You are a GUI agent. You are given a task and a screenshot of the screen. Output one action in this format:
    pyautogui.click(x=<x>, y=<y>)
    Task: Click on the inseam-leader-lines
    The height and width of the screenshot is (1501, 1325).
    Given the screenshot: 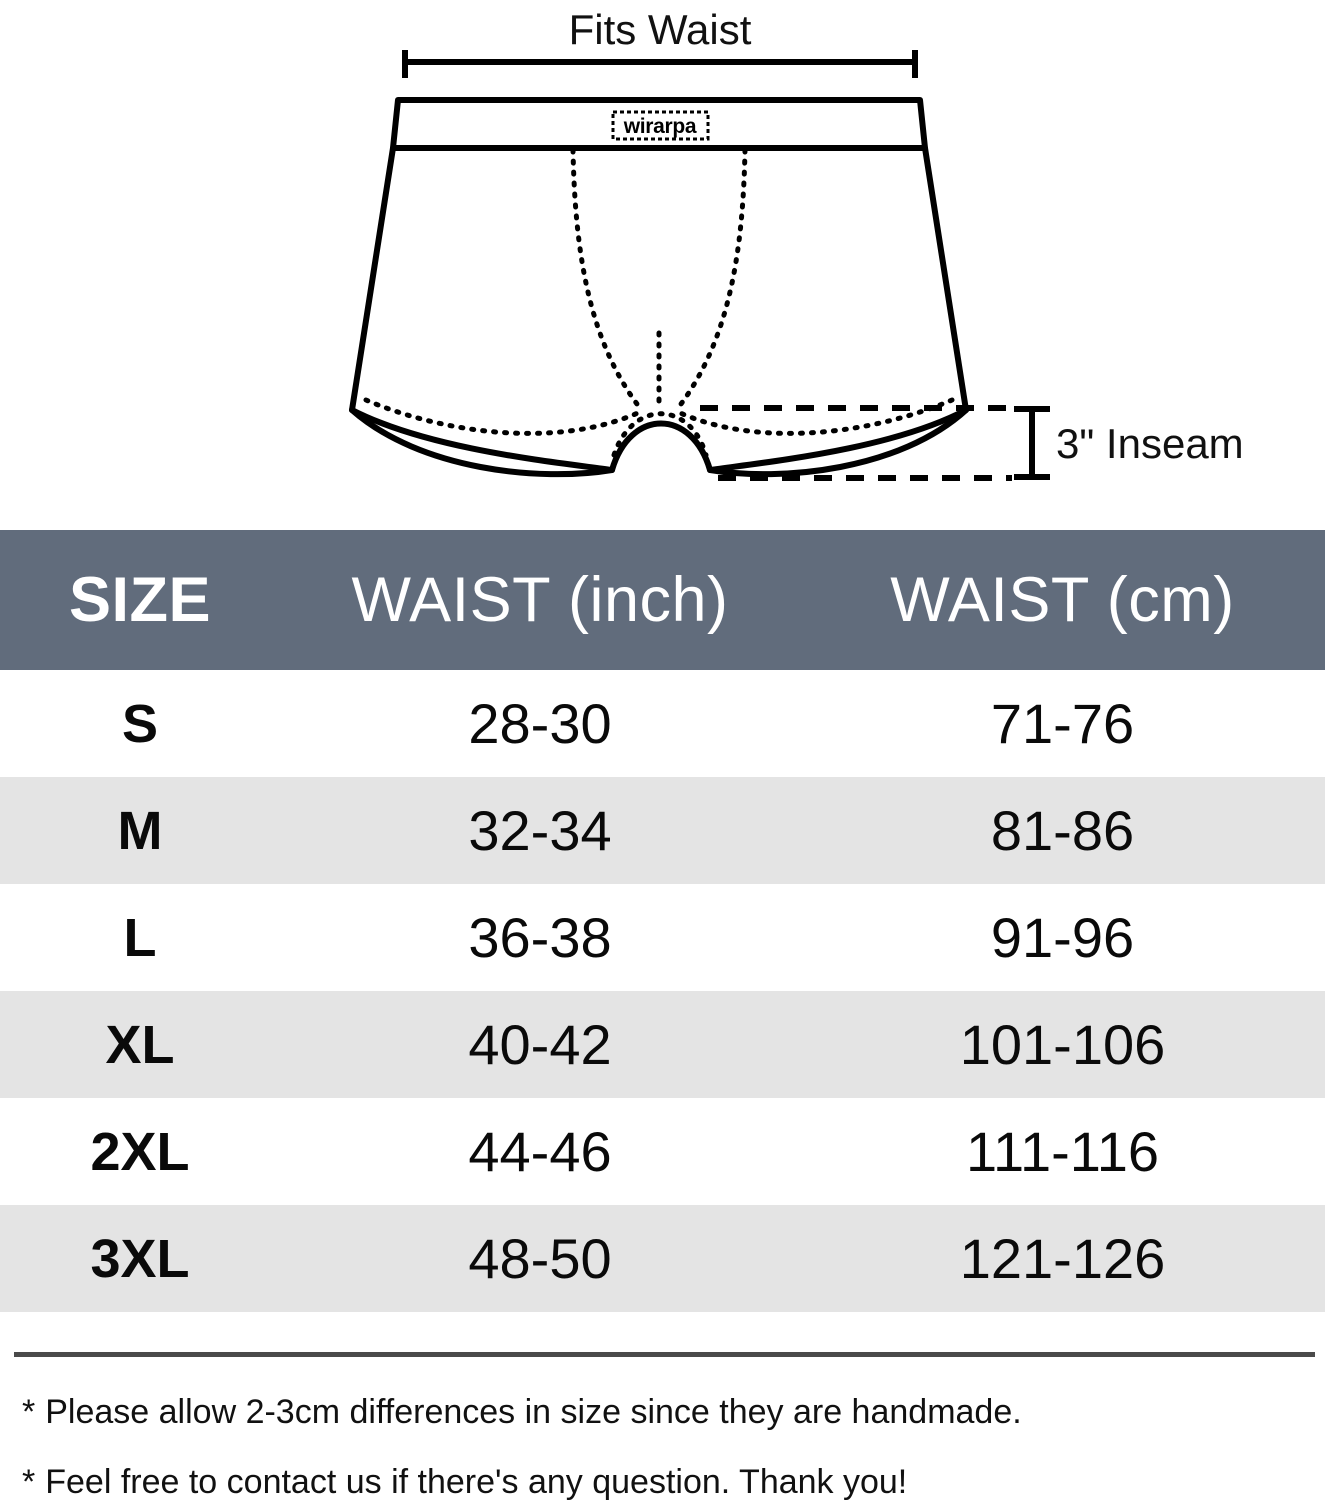 What is the action you would take?
    pyautogui.click(x=856, y=443)
    